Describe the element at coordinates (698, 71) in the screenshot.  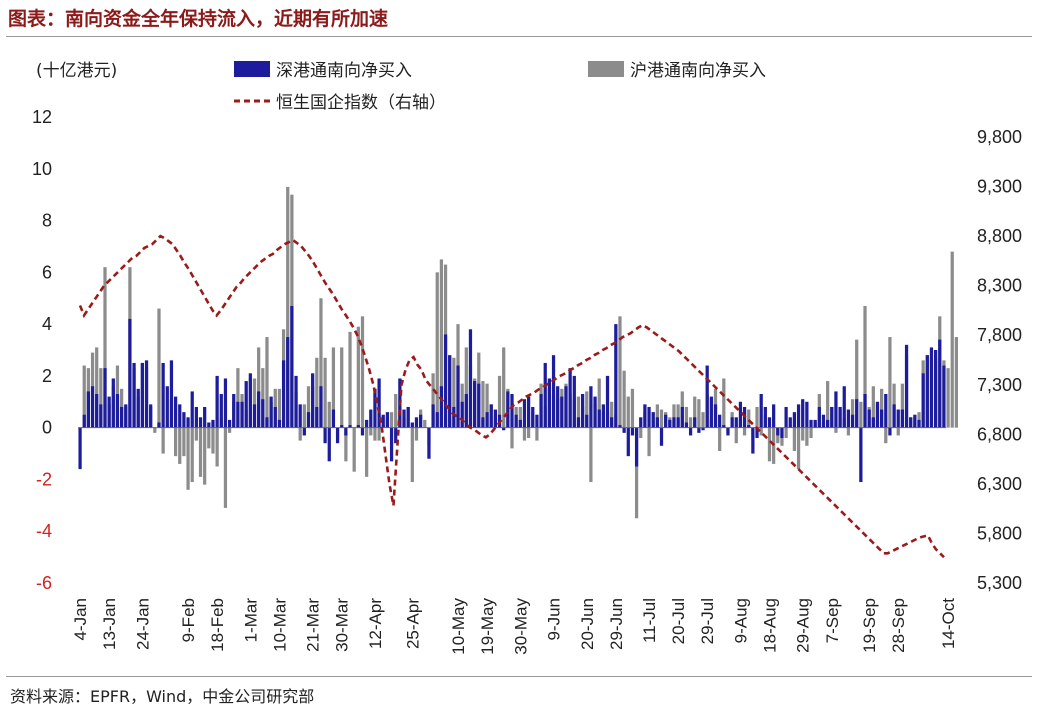
I see `legend-label-sh: 沪港通南向净买入` at that location.